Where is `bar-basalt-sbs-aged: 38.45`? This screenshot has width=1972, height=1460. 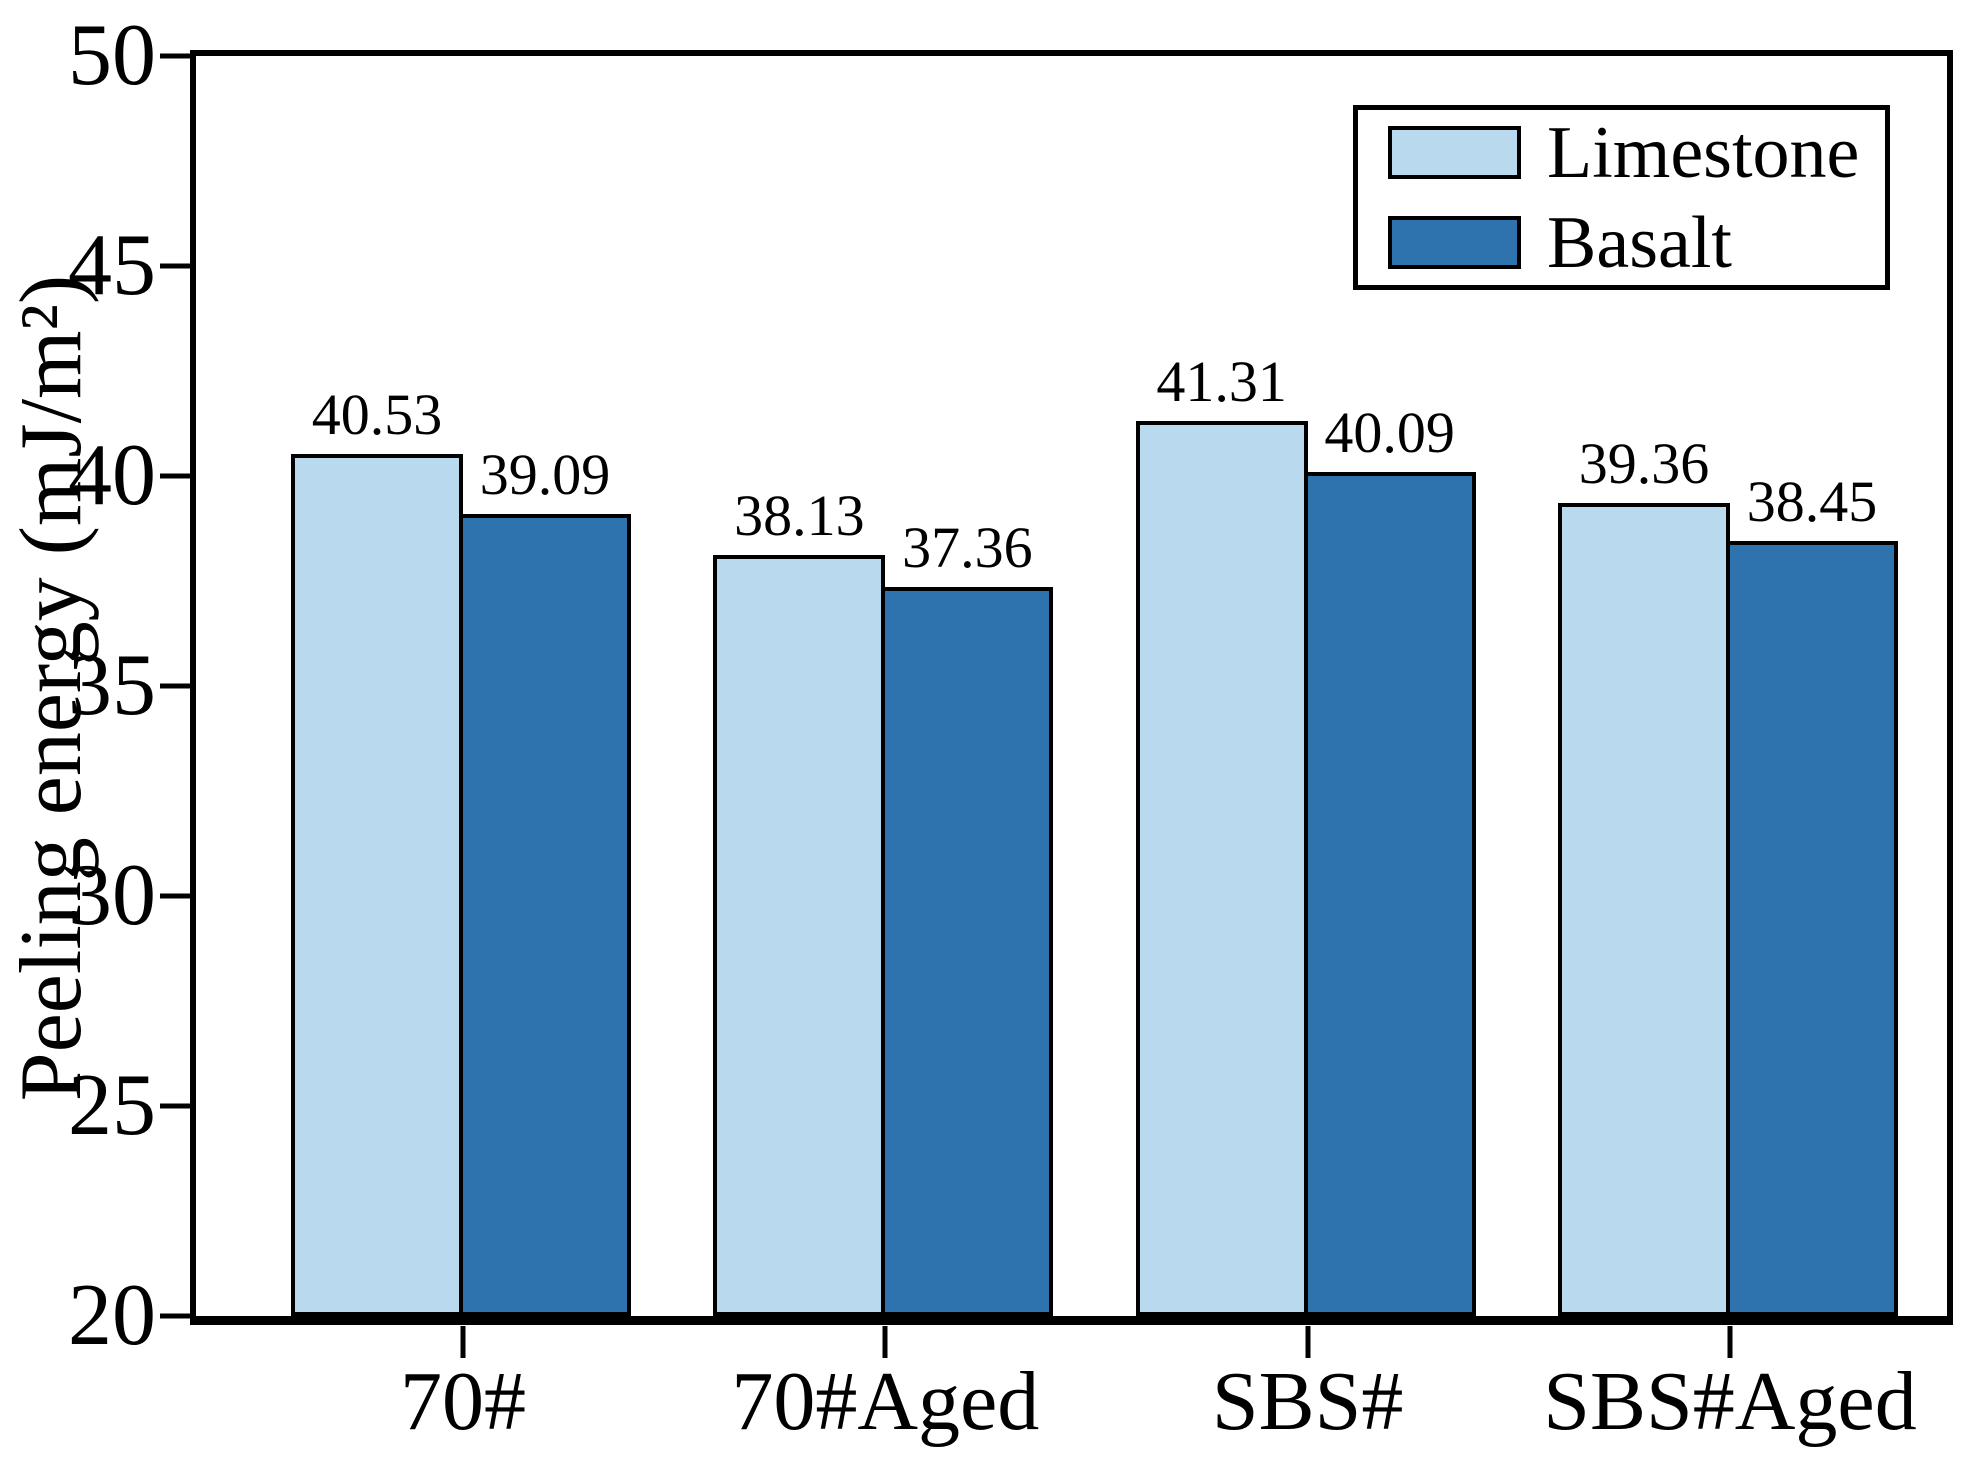
bar-basalt-sbs-aged: 38.45 is located at coordinates (1811, 894).